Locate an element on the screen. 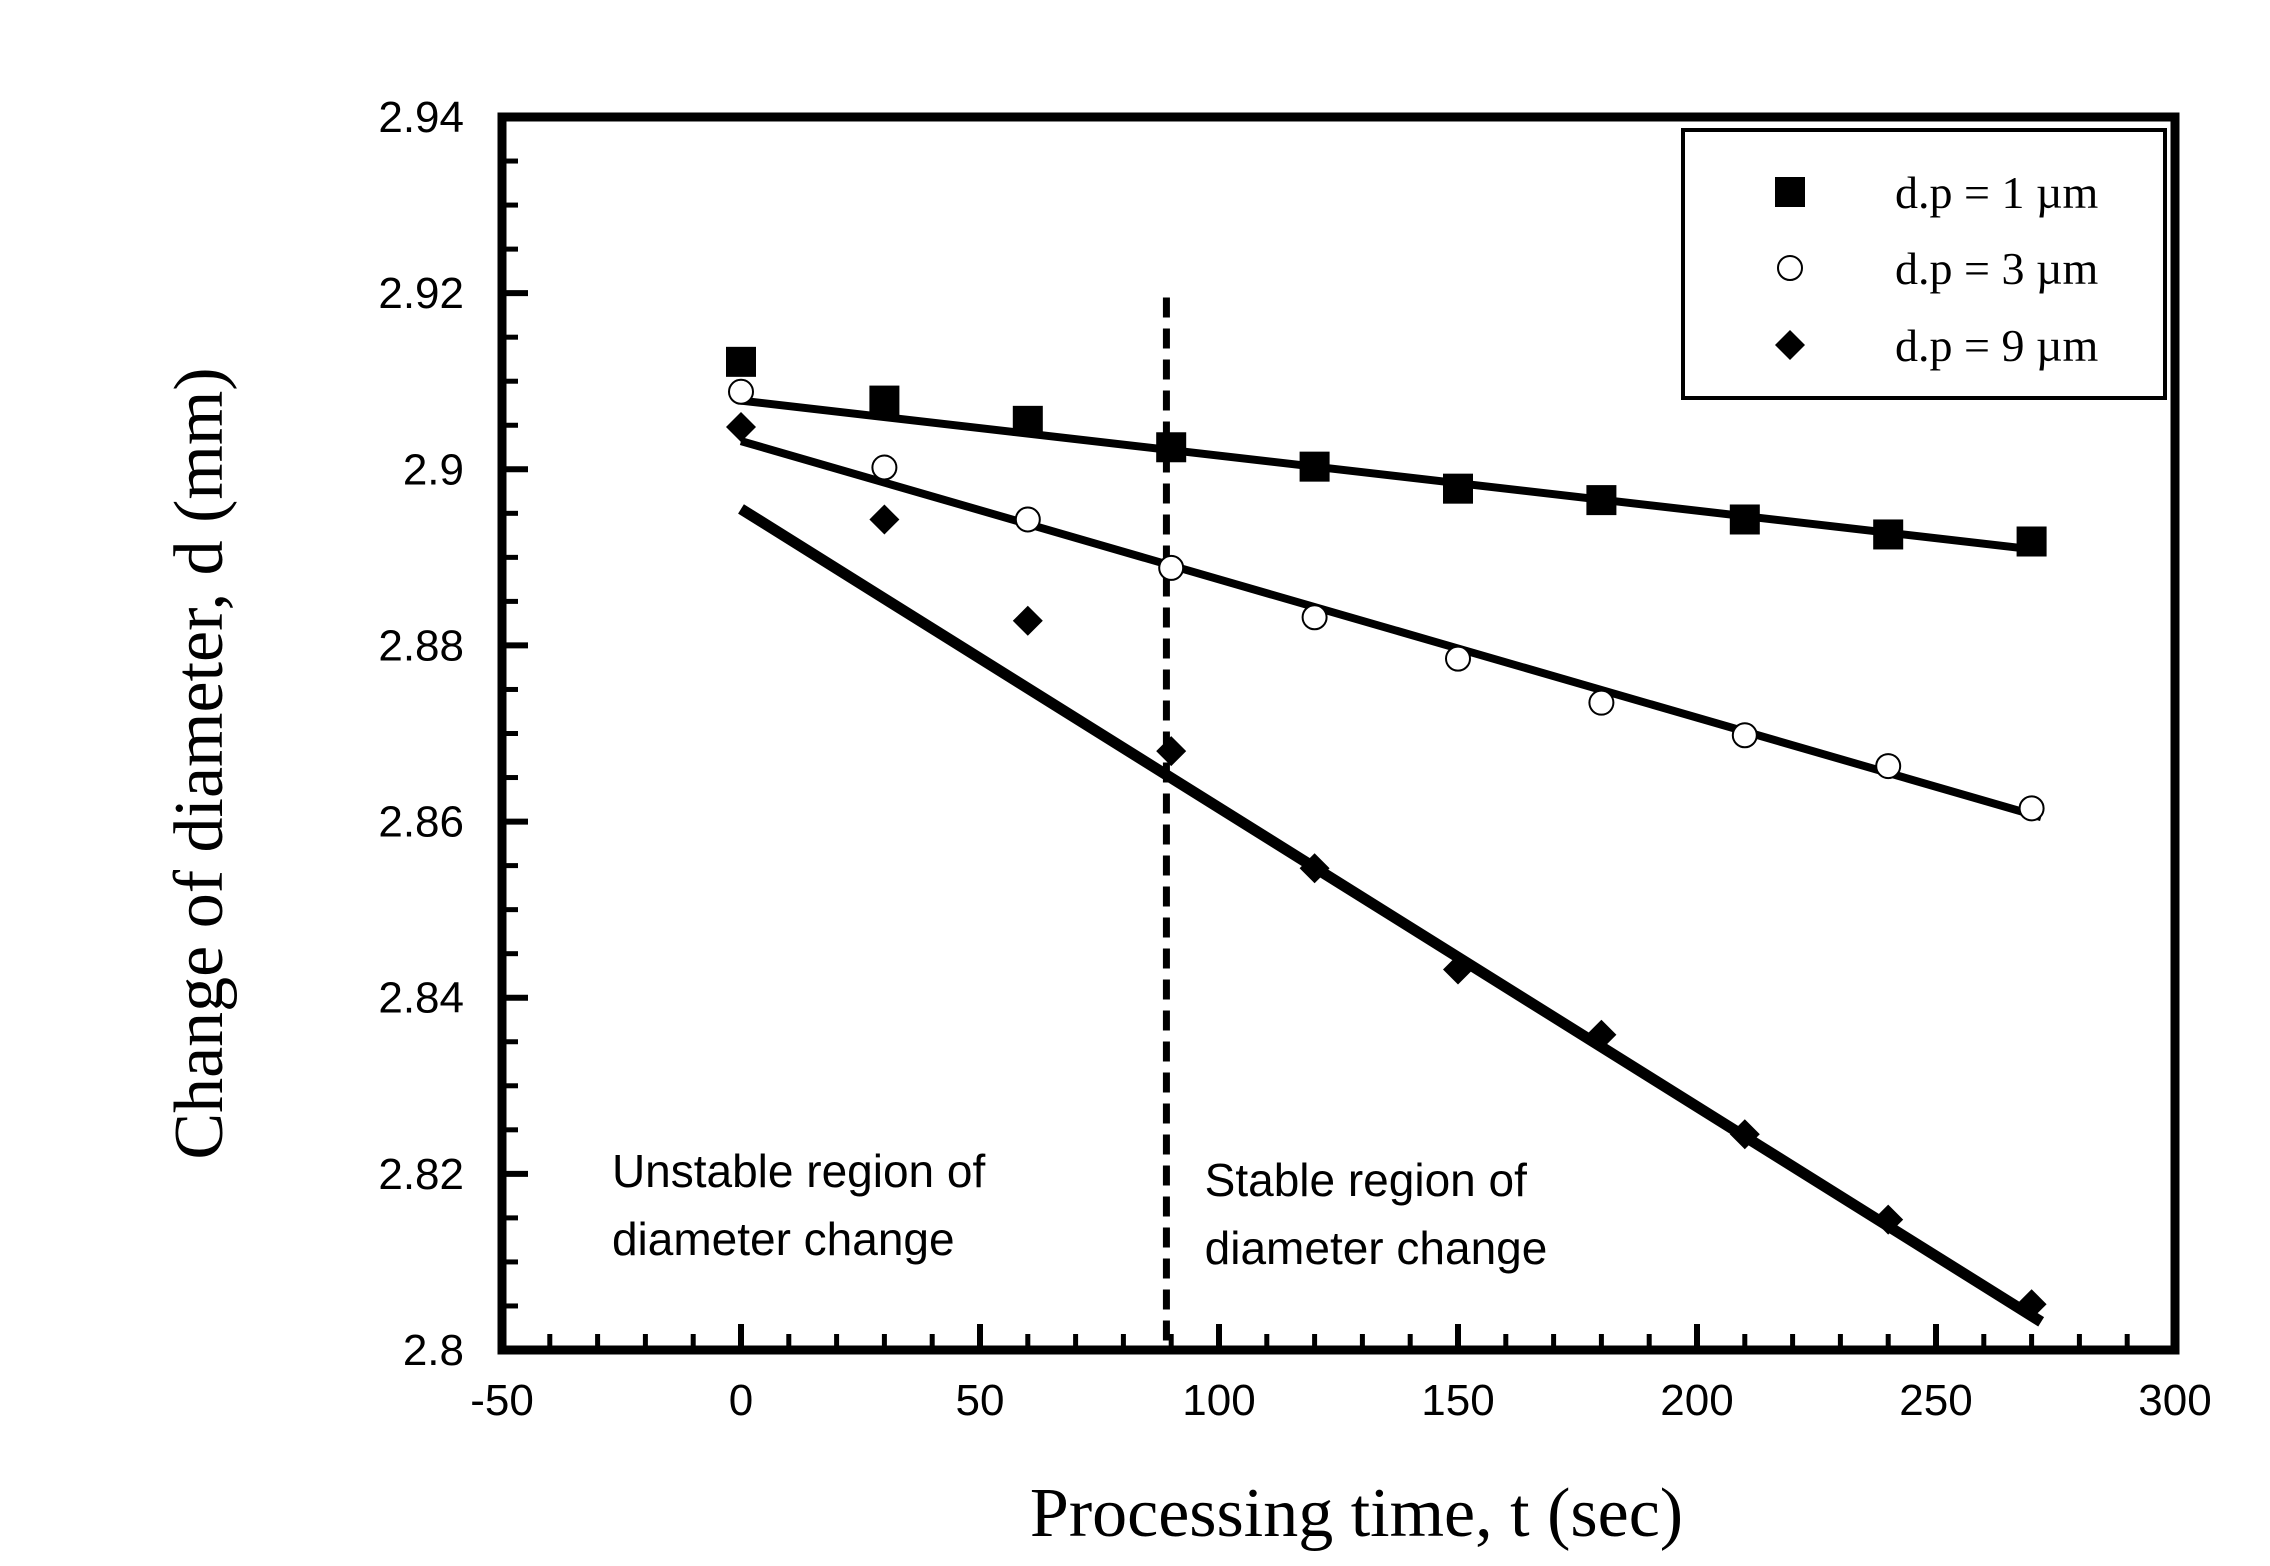 This screenshot has width=2270, height=1566. x-tick-label: 300 is located at coordinates (2174, 1400).